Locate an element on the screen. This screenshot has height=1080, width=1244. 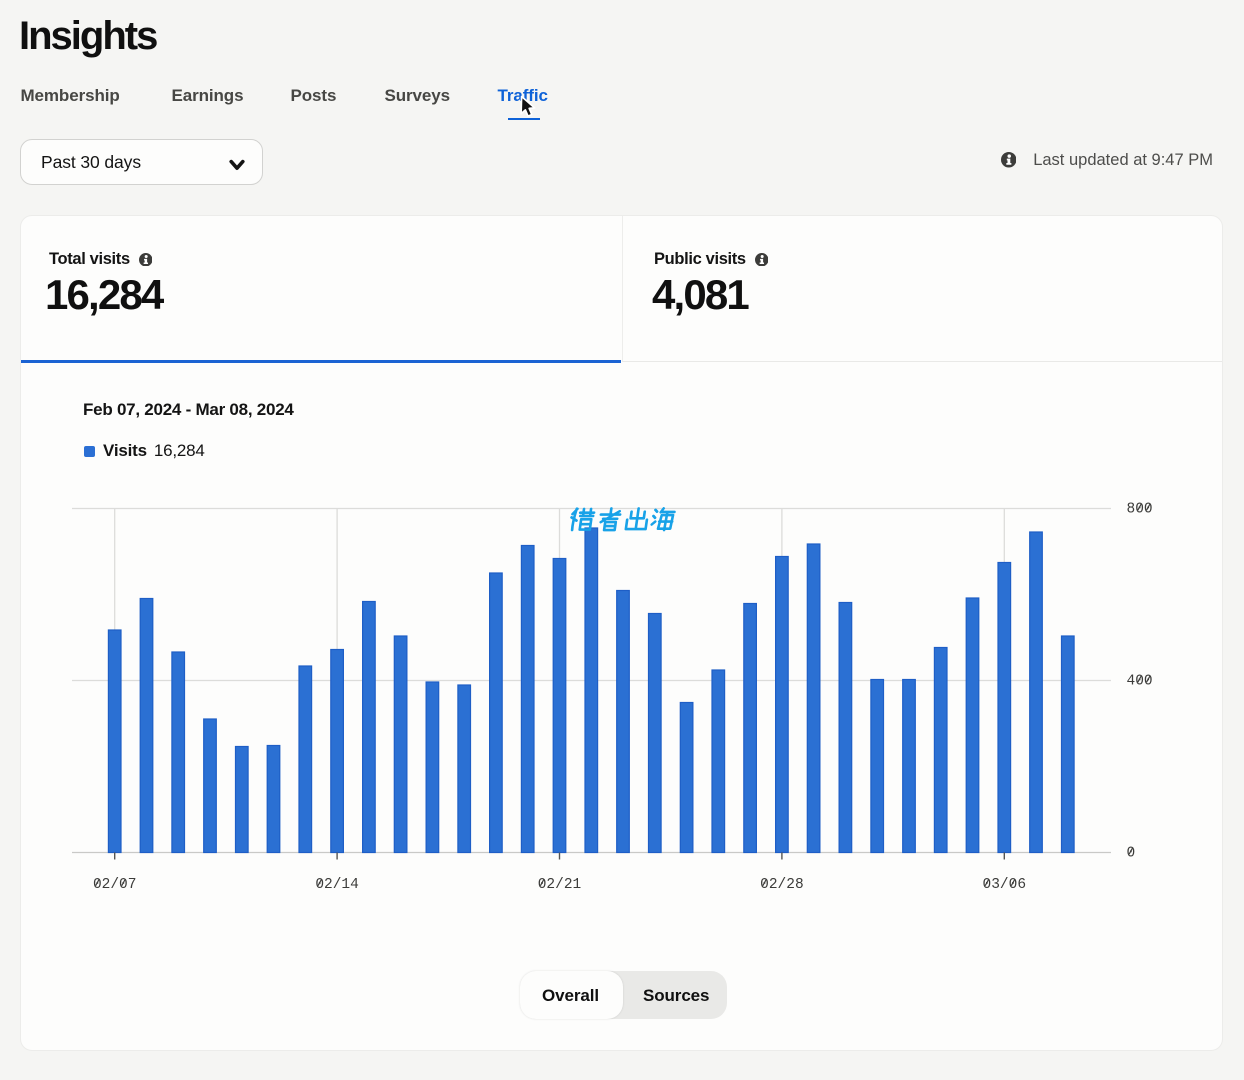
svg-text: 800 is located at coordinates (1140, 510).